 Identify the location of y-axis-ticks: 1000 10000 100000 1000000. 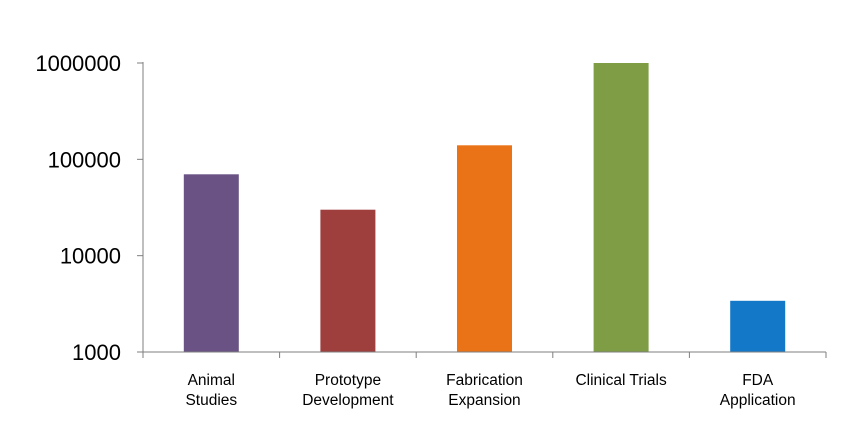
(89, 208).